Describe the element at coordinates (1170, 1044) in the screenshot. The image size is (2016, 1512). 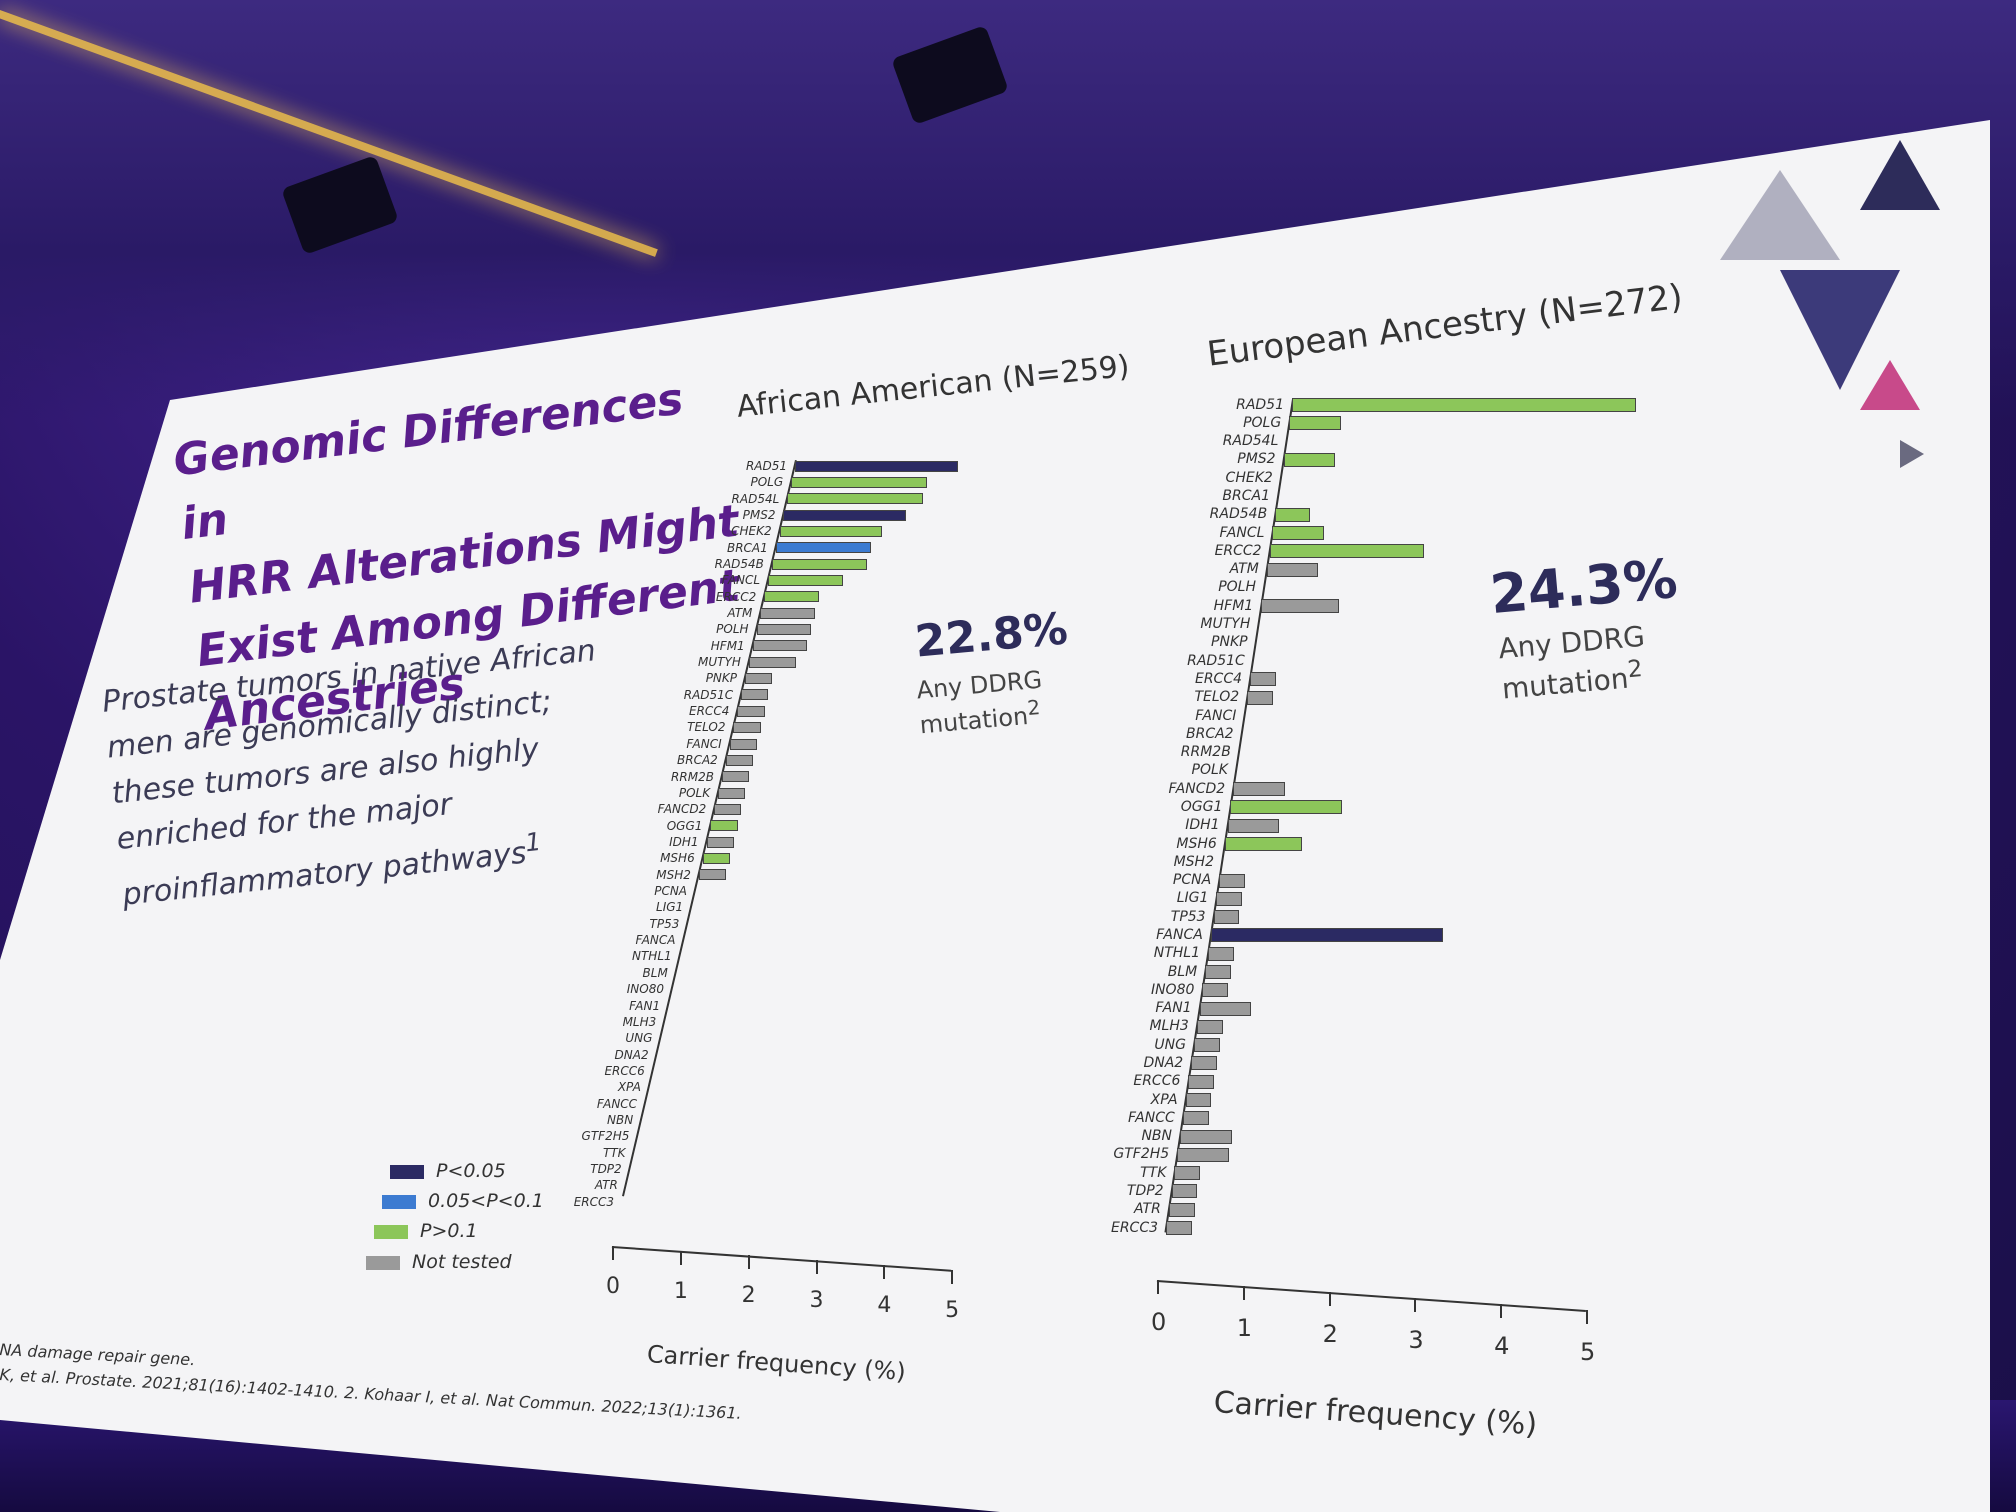
I see `eu-gene-label: UNG` at that location.